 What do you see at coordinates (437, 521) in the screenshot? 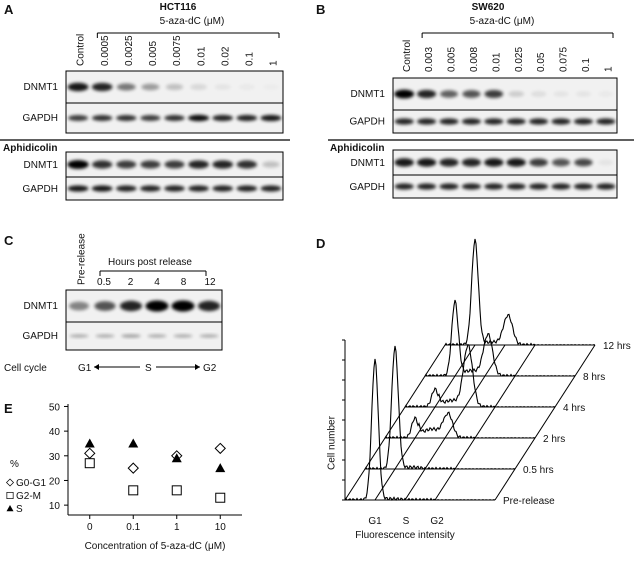
I see `marker-label: G2` at bounding box center [437, 521].